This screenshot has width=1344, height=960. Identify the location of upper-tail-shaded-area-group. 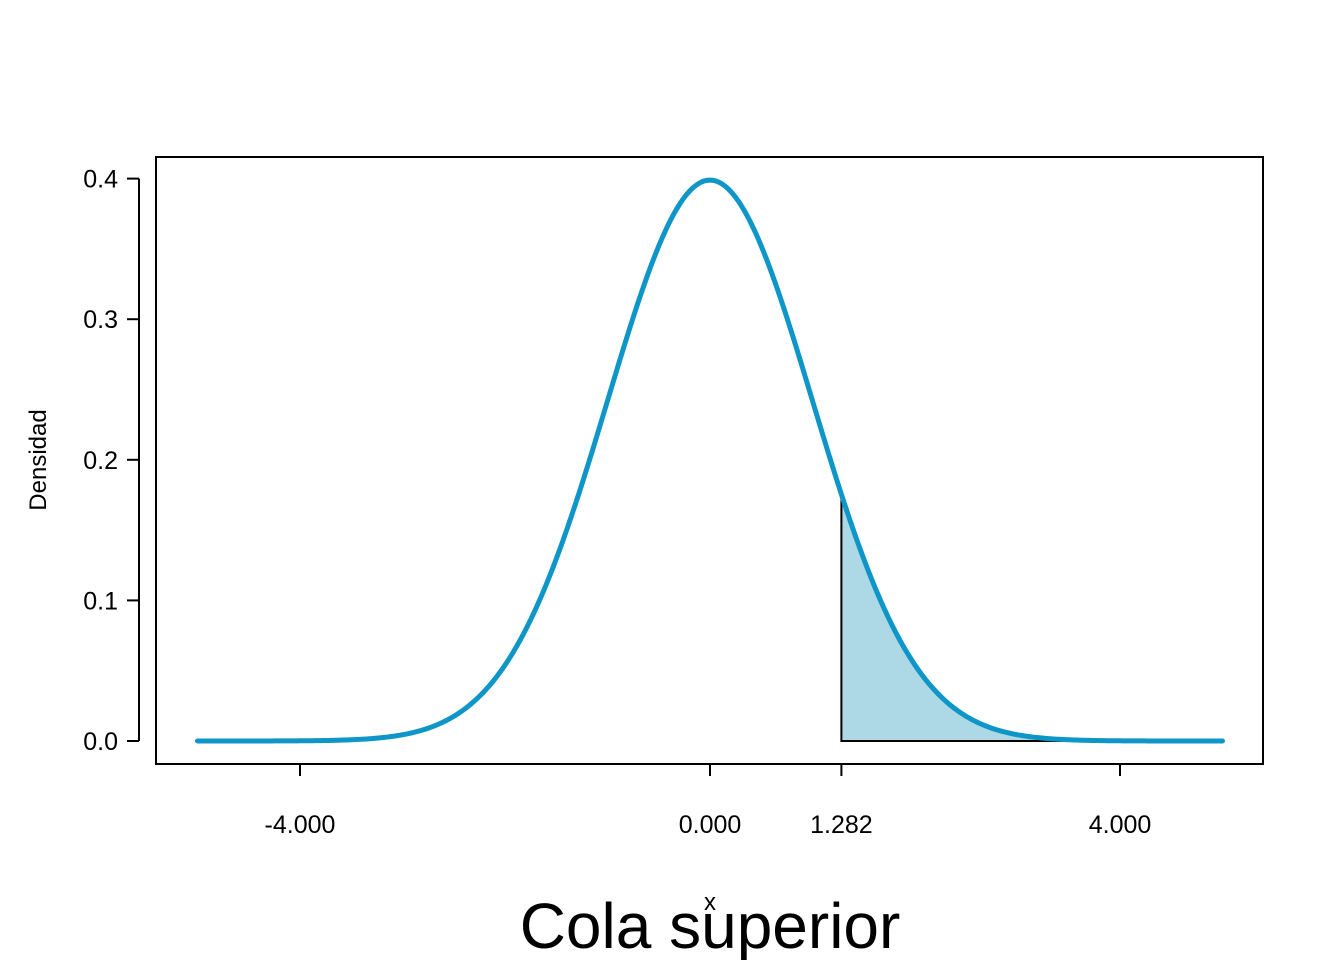
(1031, 618).